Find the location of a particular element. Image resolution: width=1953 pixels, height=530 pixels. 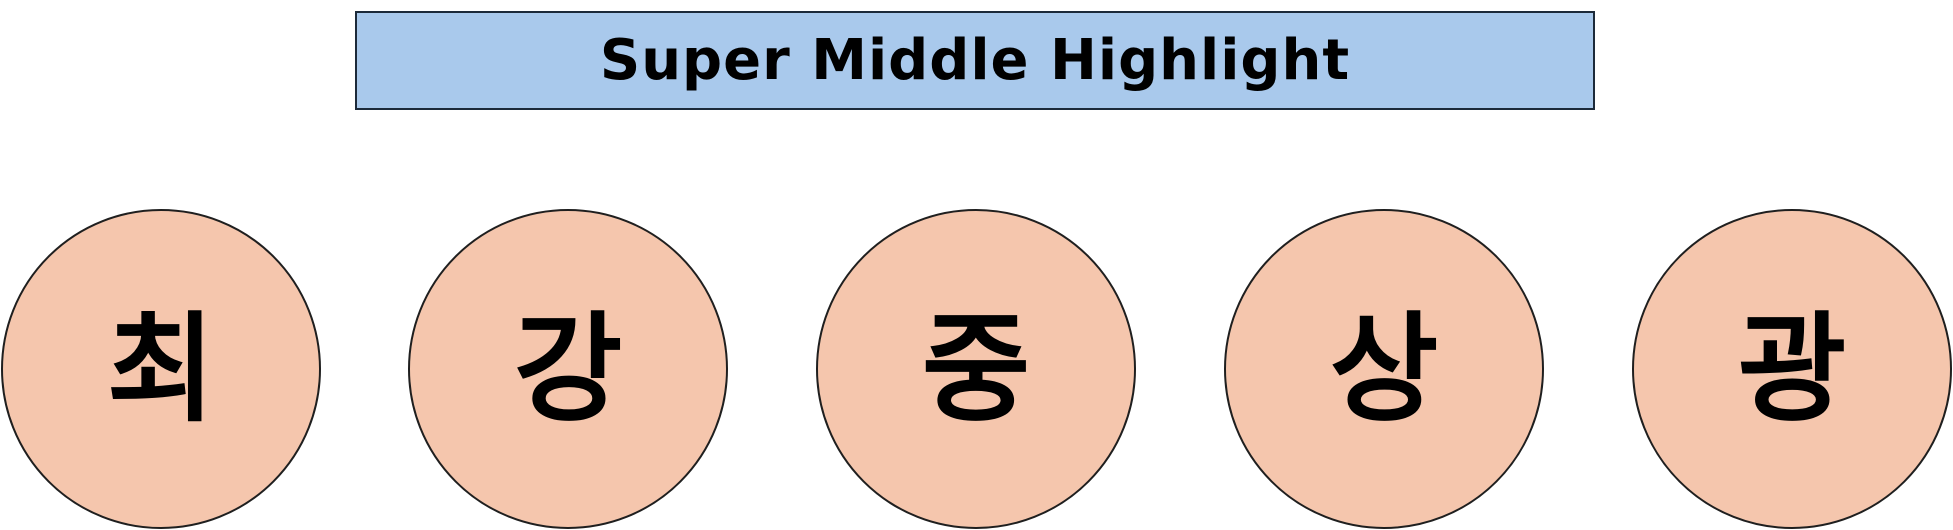

circle-label-4: 상 is located at coordinates (1384, 369).